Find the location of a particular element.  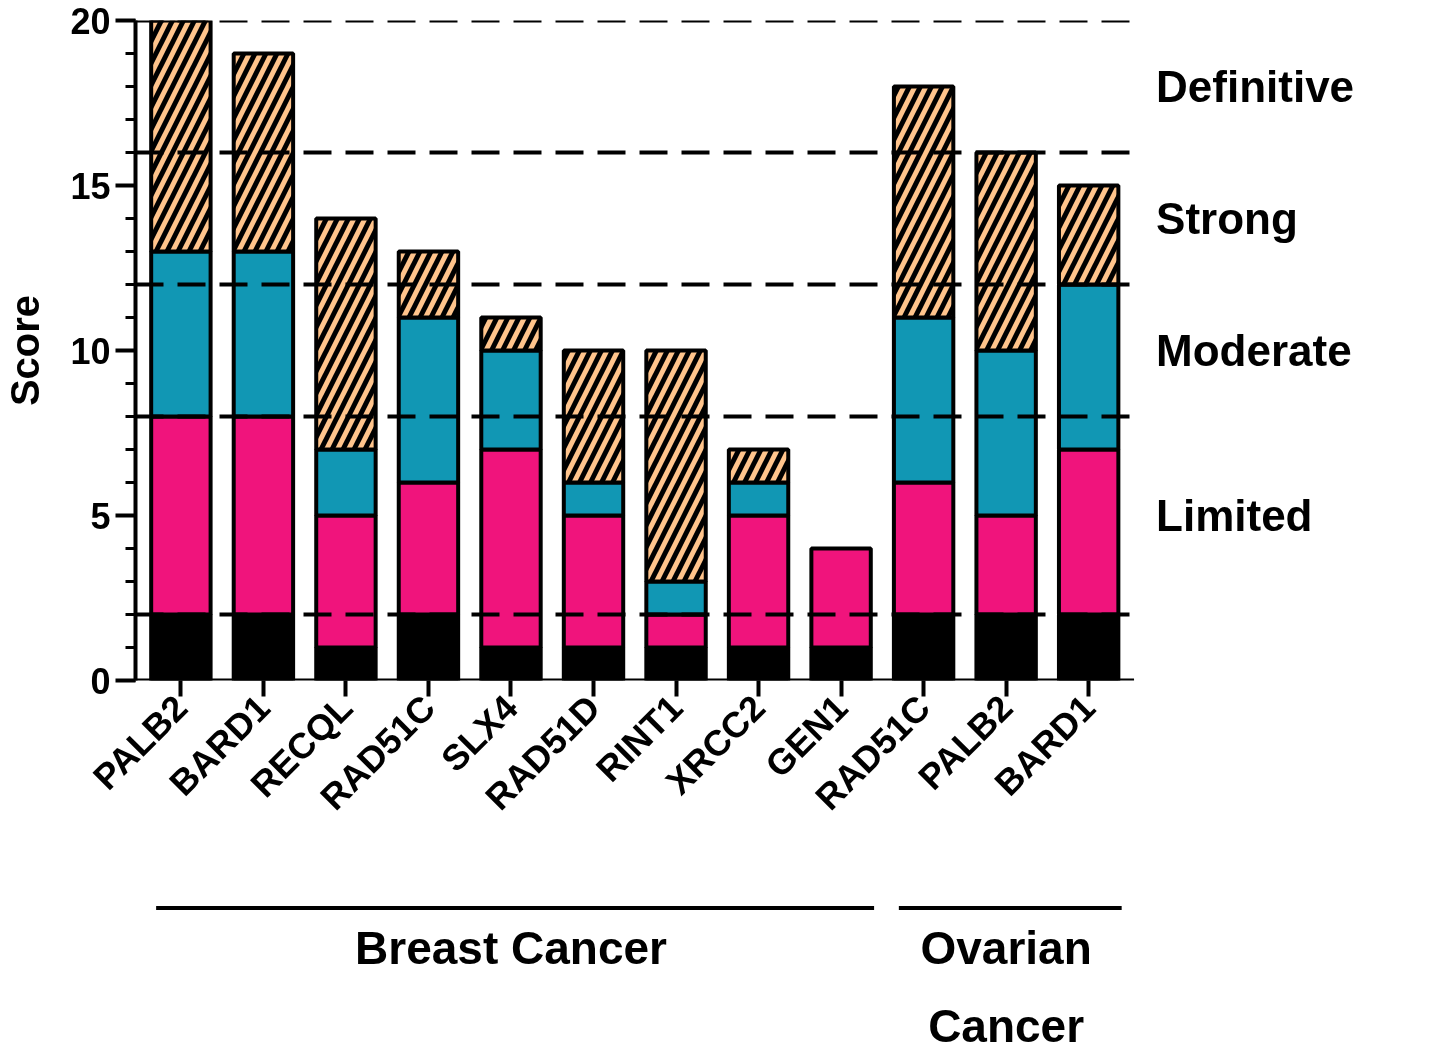

text: Moderate is located at coordinates (1254, 350).